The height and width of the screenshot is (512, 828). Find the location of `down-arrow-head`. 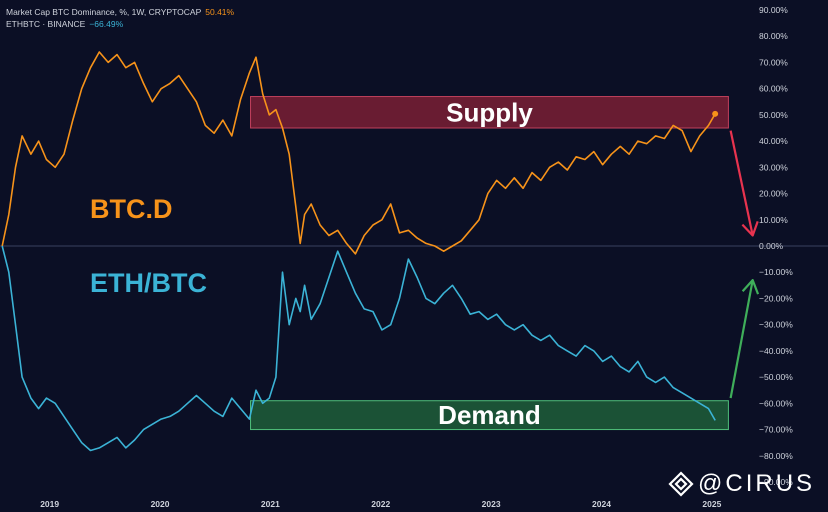

down-arrow-head is located at coordinates (750, 229).